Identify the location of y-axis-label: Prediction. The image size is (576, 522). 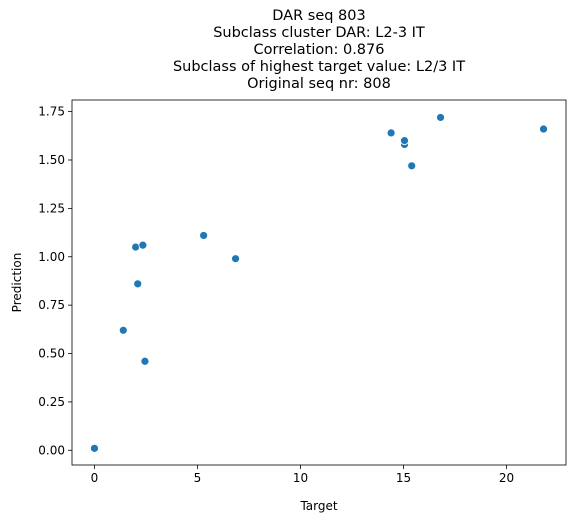
(17, 283).